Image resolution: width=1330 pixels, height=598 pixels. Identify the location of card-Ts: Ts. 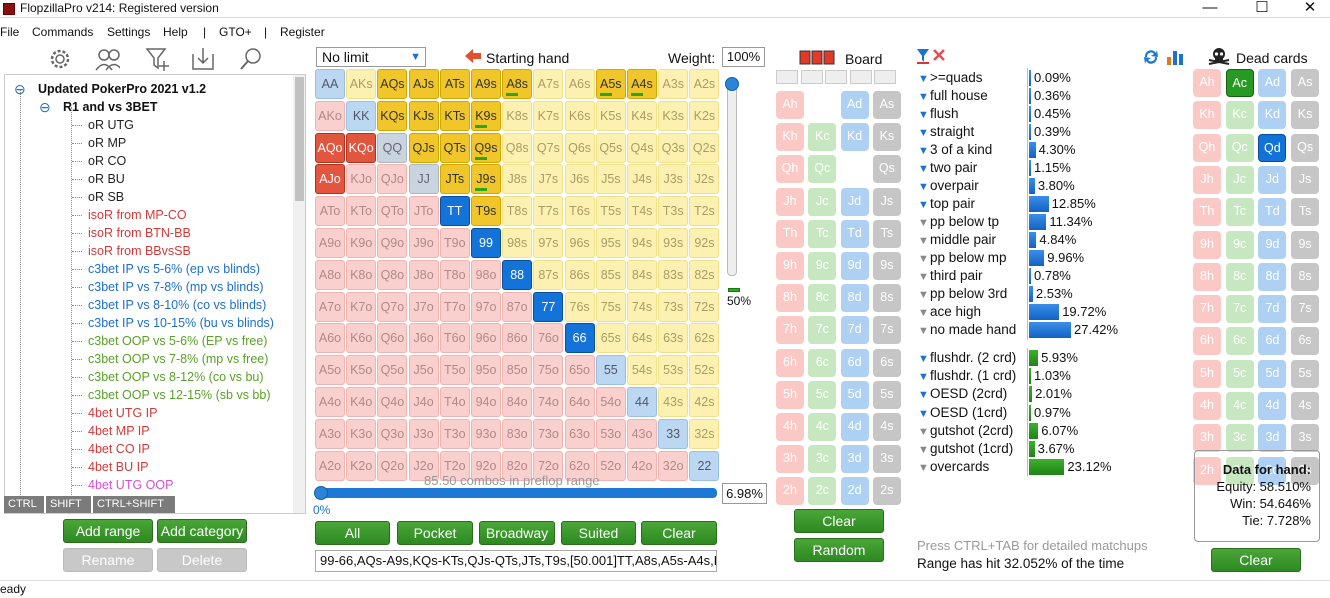
(886, 233).